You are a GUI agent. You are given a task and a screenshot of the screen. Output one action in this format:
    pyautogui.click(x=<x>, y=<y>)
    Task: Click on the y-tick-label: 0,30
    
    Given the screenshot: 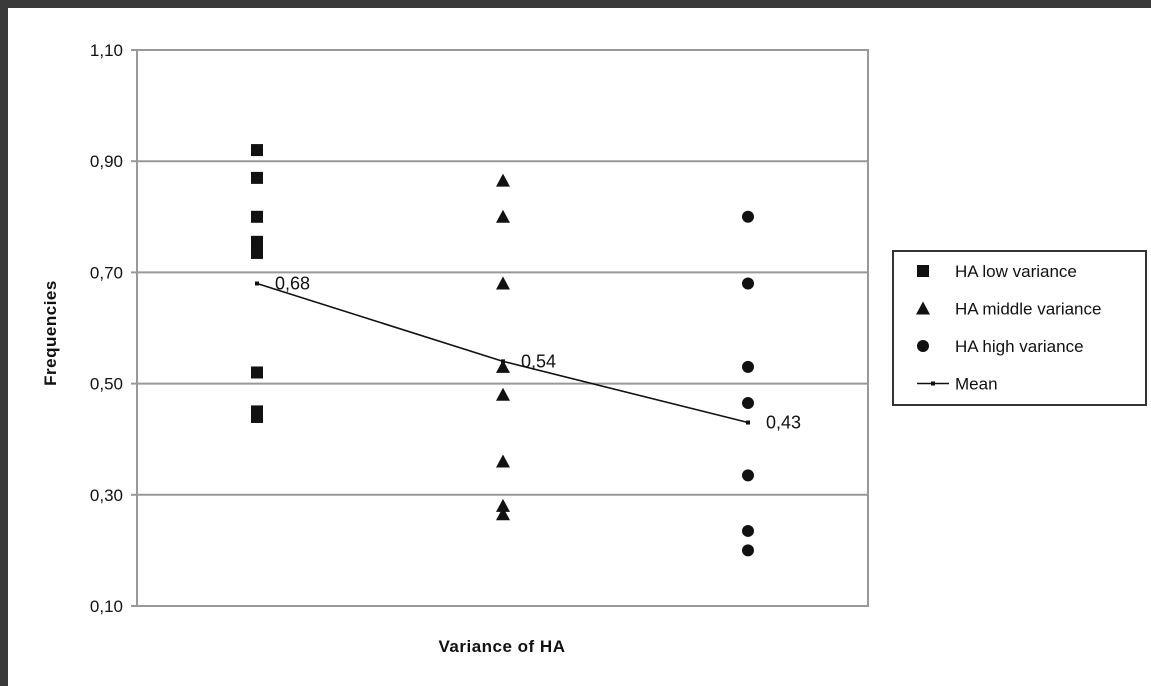 What is the action you would take?
    pyautogui.click(x=106, y=495)
    